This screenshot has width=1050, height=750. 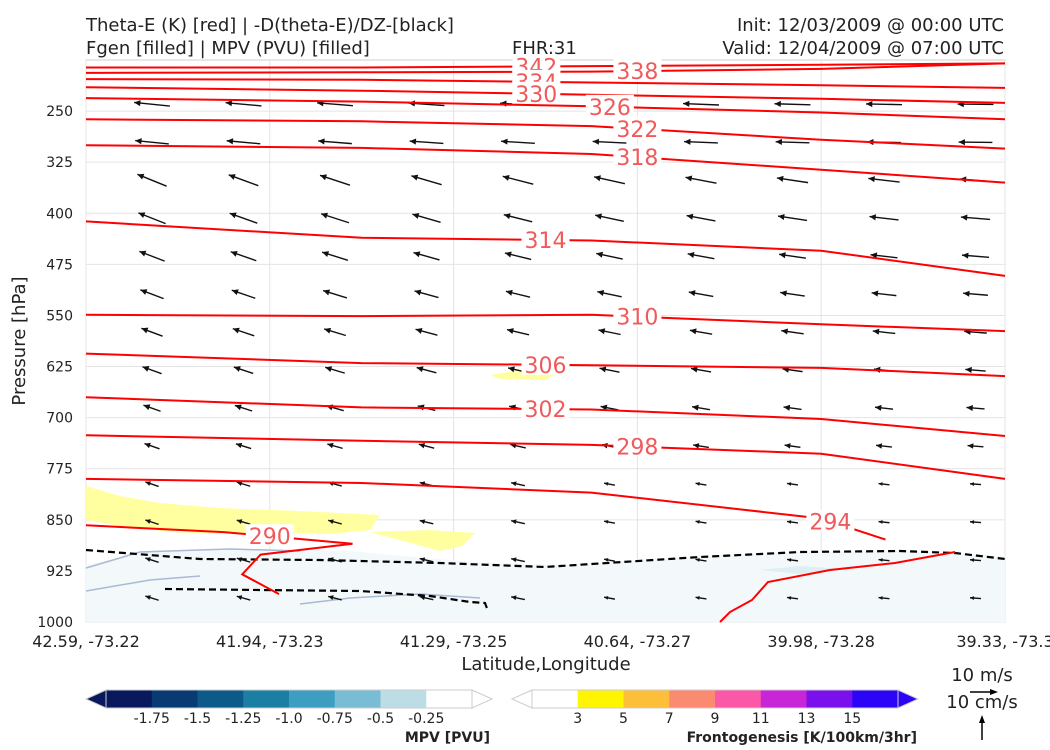 What do you see at coordinates (59, 316) in the screenshot?
I see `y-tick-label: 550` at bounding box center [59, 316].